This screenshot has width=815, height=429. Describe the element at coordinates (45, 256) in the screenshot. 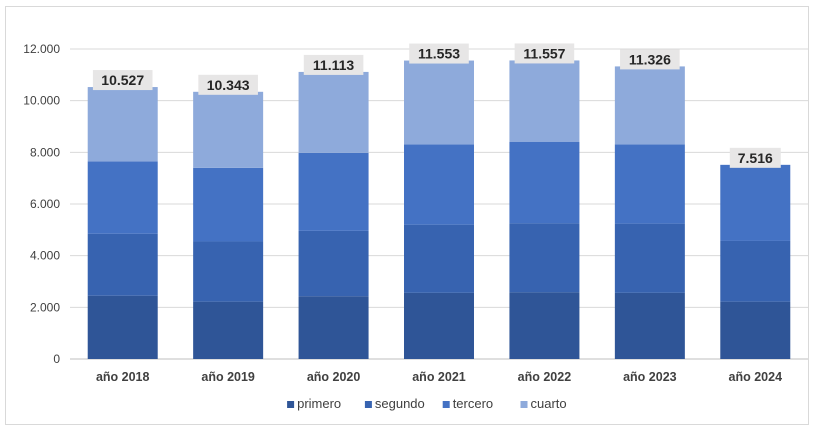

I see `y-tick-label: 4.000` at that location.